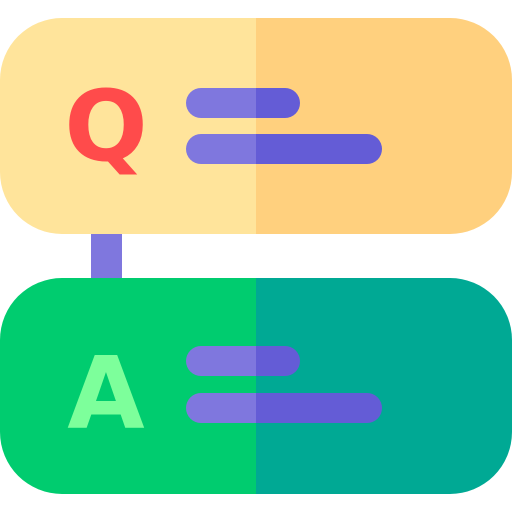 The height and width of the screenshot is (512, 512). Describe the element at coordinates (284, 384) in the screenshot. I see `answer-text-lines` at that location.